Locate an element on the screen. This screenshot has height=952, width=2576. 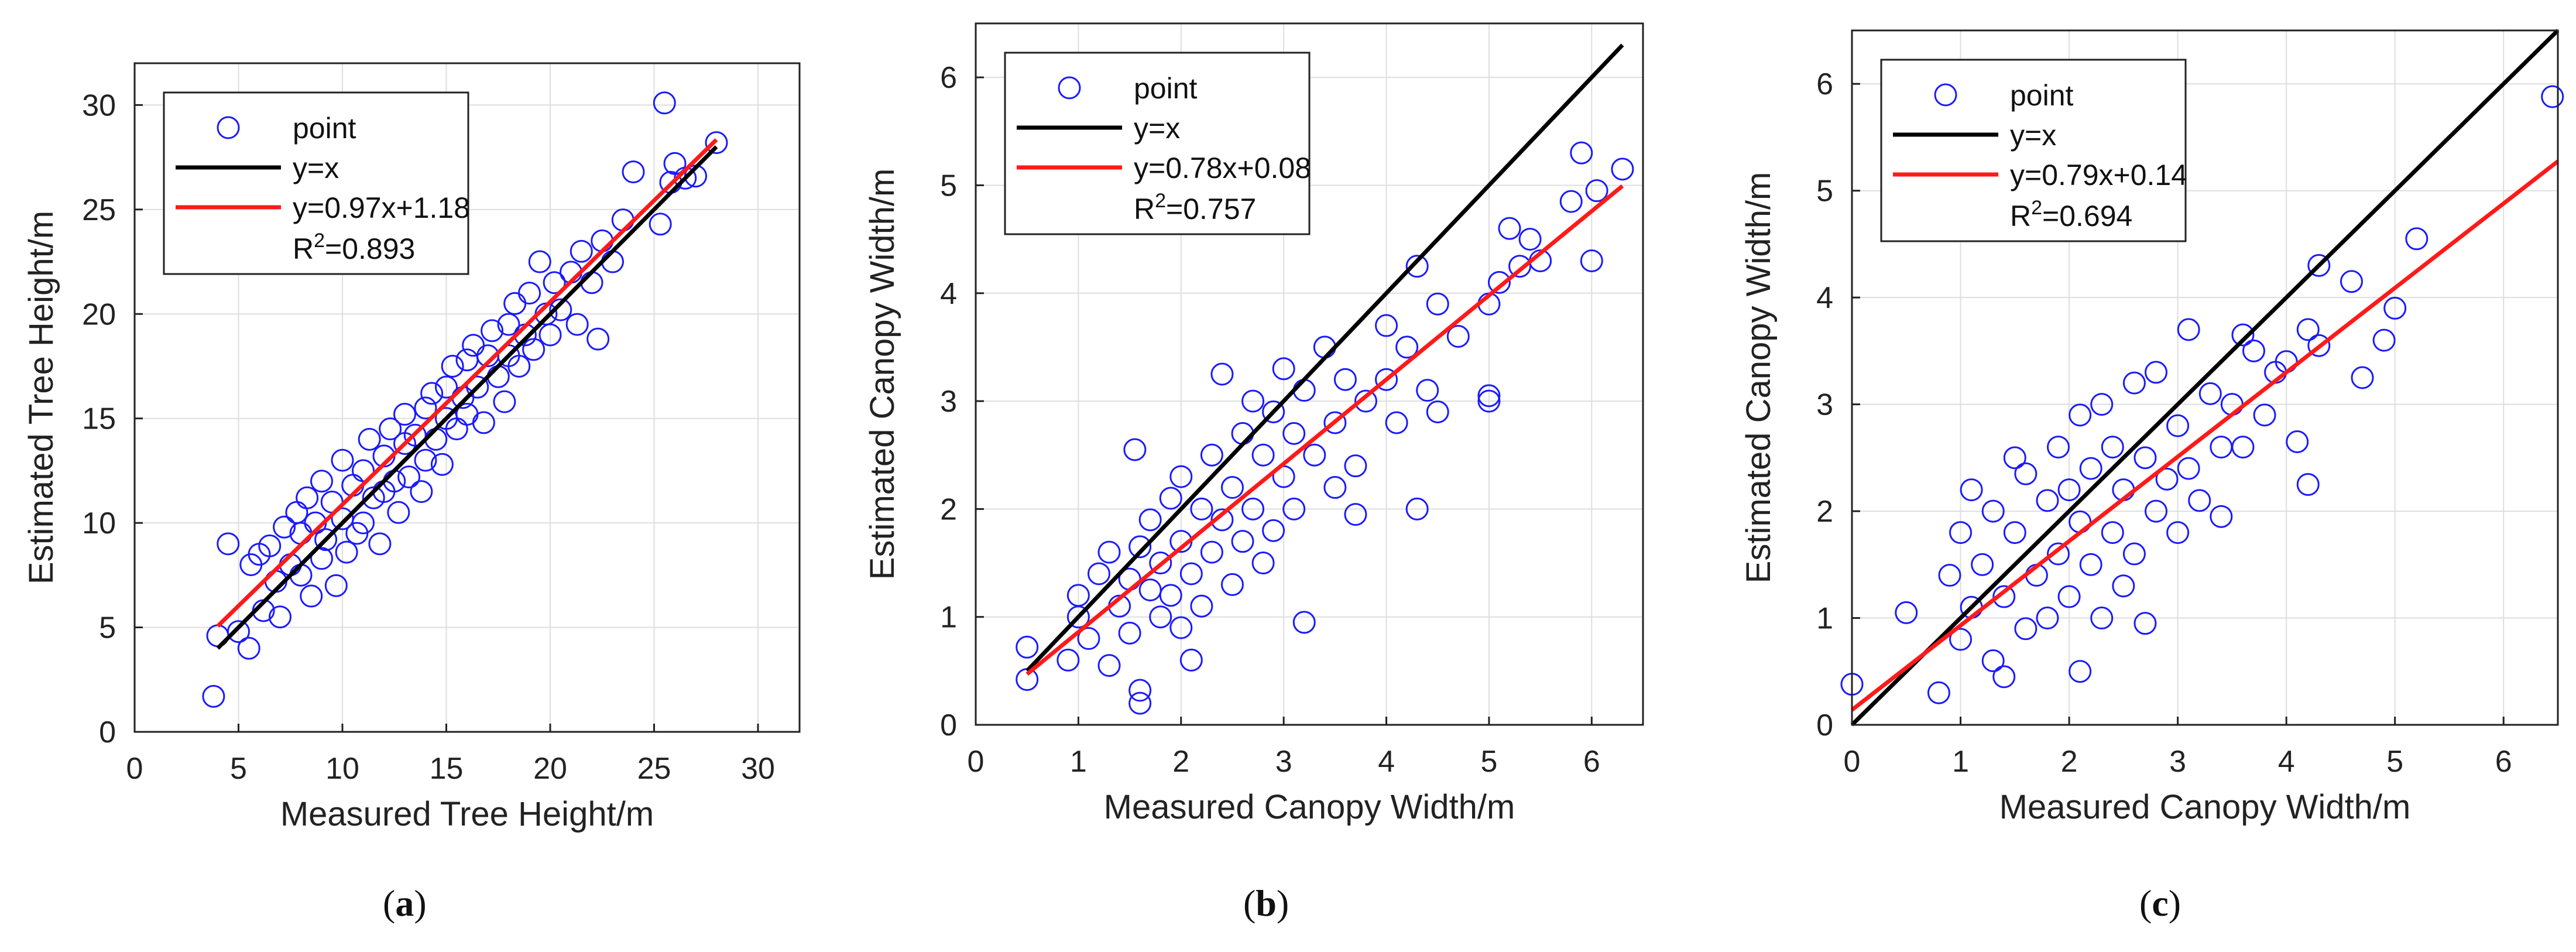
legend-box is located at coordinates (1157, 143).